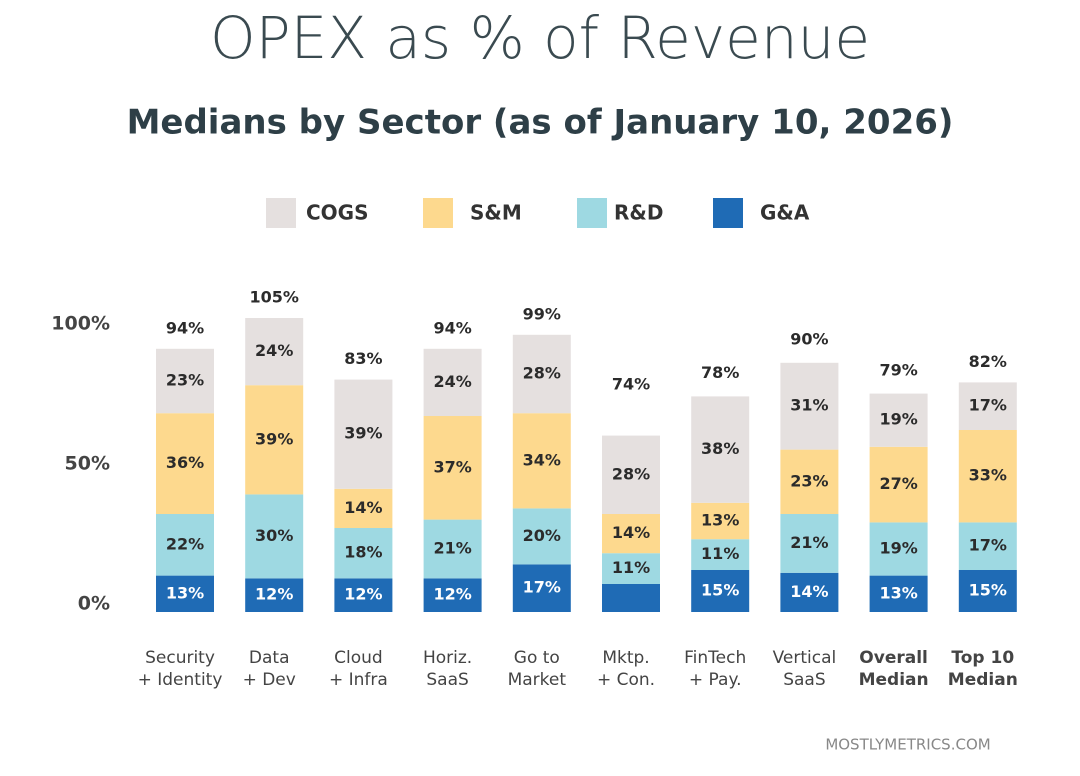 Image resolution: width=1080 pixels, height=776 pixels. Describe the element at coordinates (269, 658) in the screenshot. I see `x-tick-label: Data` at that location.